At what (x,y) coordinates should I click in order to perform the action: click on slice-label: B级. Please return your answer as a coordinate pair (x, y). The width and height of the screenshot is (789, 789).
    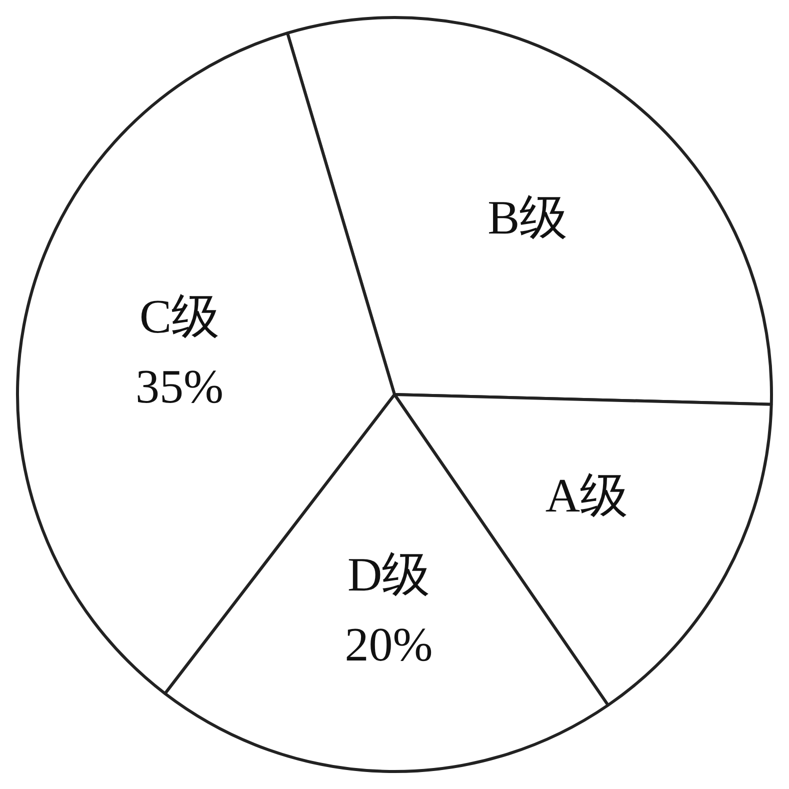
    Looking at the image, I should click on (528, 218).